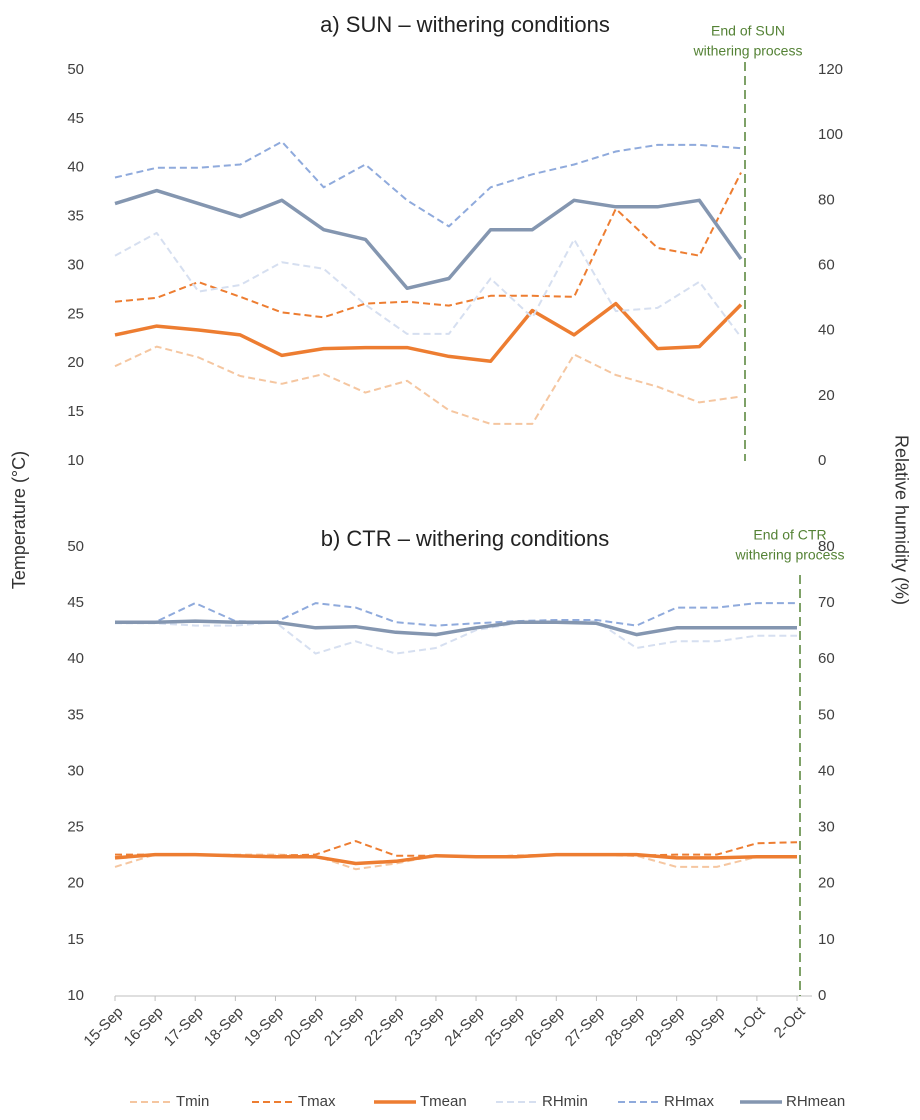 This screenshot has width=920, height=1120. Describe the element at coordinates (689, 1101) in the screenshot. I see `legend-label: RHmax` at that location.